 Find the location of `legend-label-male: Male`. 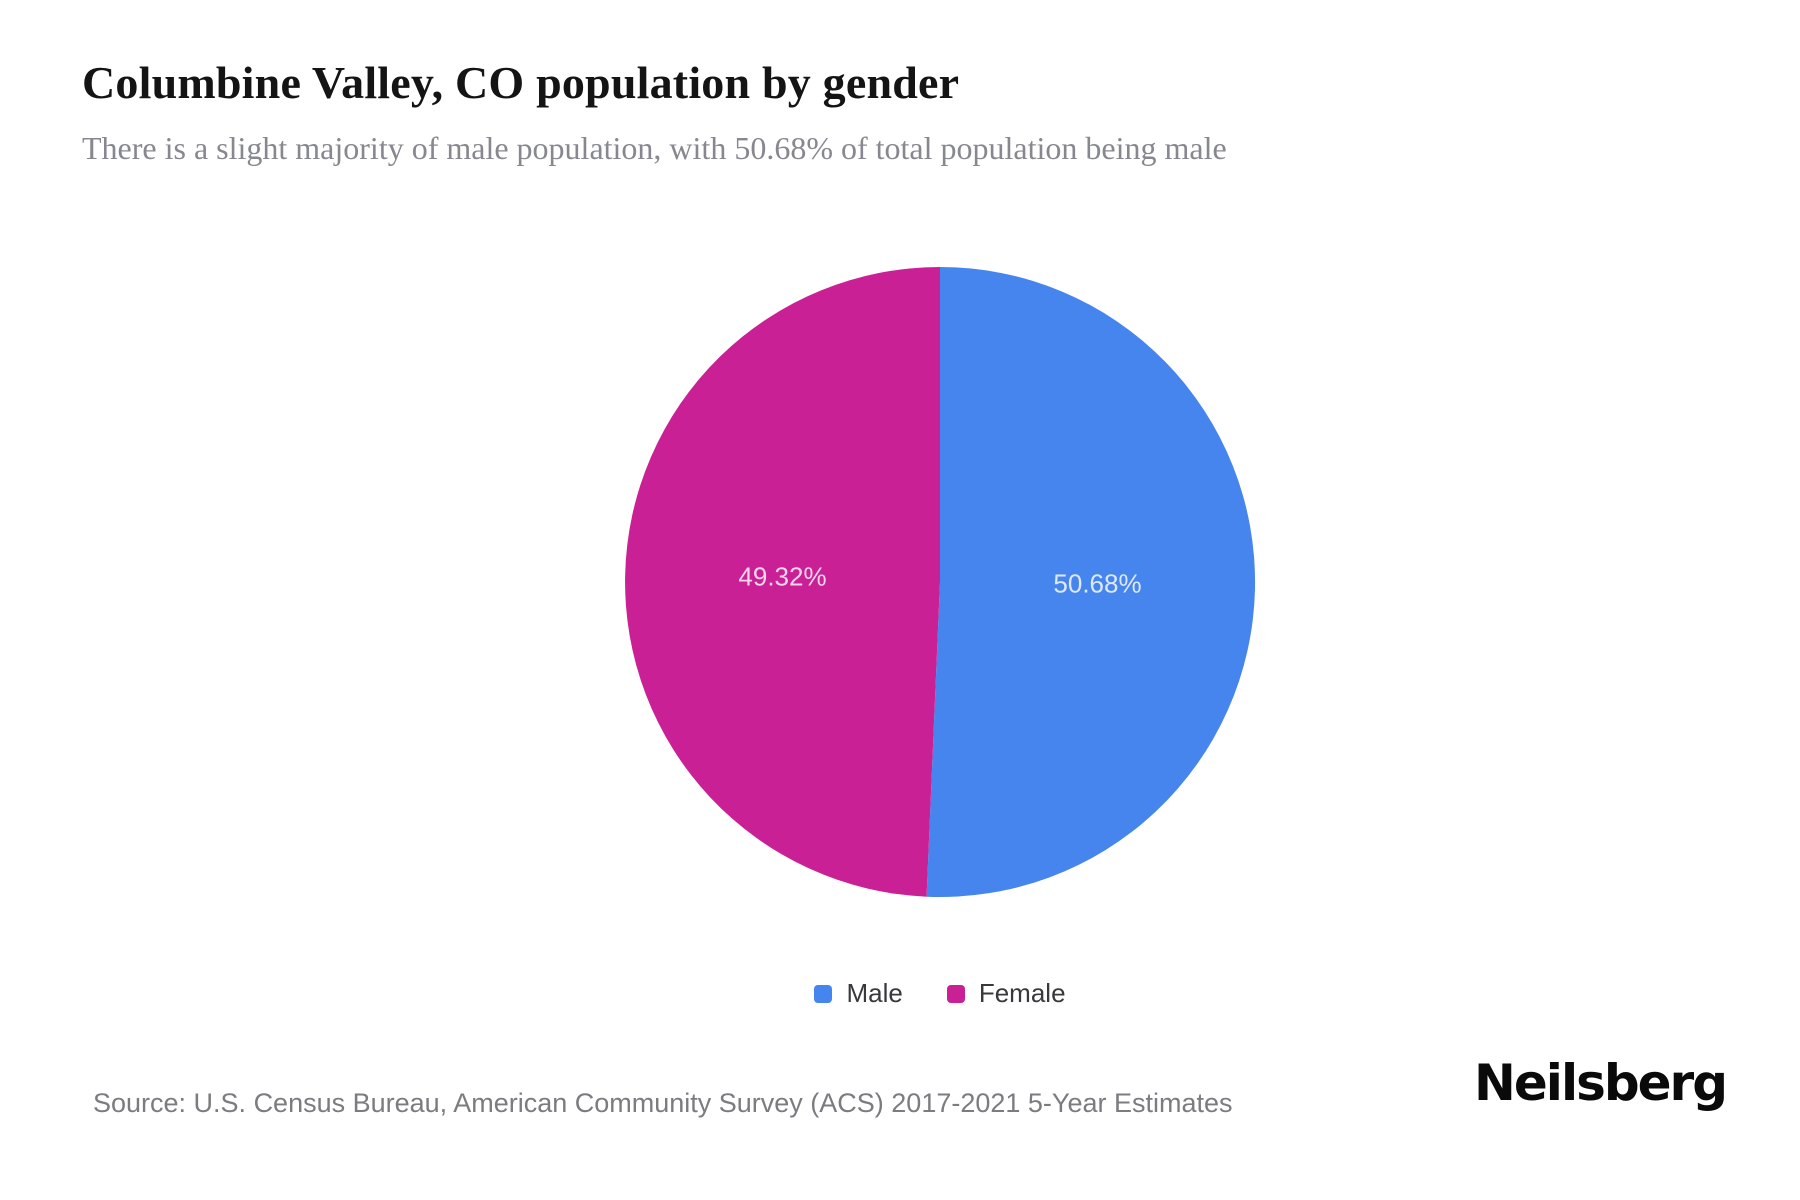

legend-label-male: Male is located at coordinates (874, 993).